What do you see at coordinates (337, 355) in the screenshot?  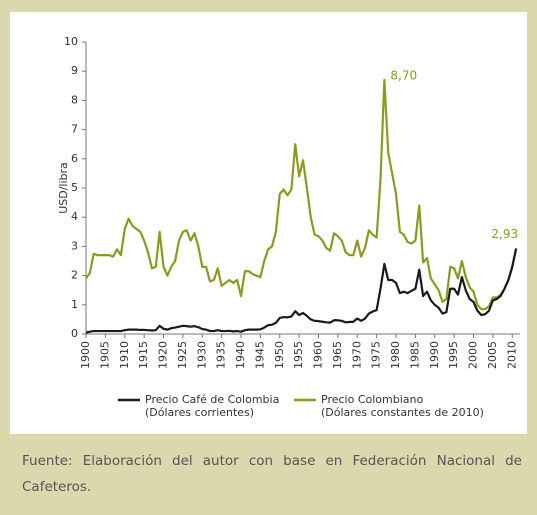 I see `x-tick-label: 1965` at bounding box center [337, 355].